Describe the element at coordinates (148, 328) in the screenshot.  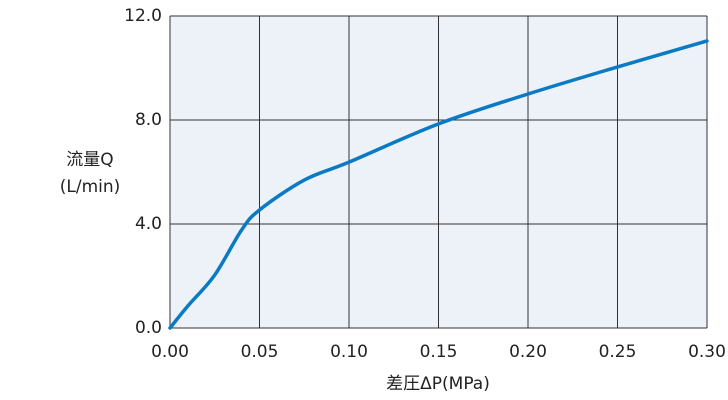
I see `y-tick-label: 0.0` at that location.